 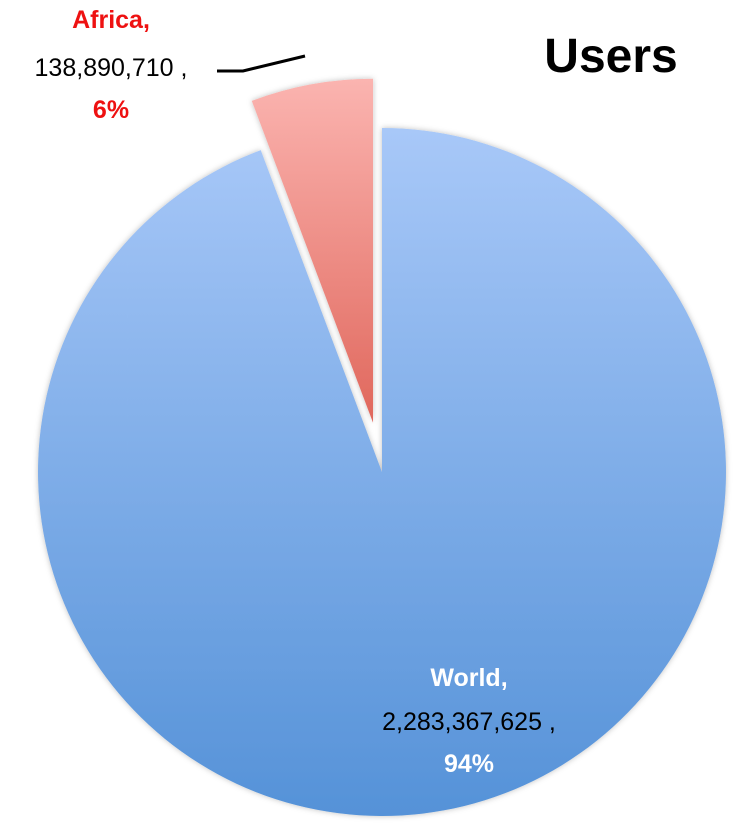 What do you see at coordinates (111, 20) in the screenshot?
I see `africa-name-label: Africa,` at bounding box center [111, 20].